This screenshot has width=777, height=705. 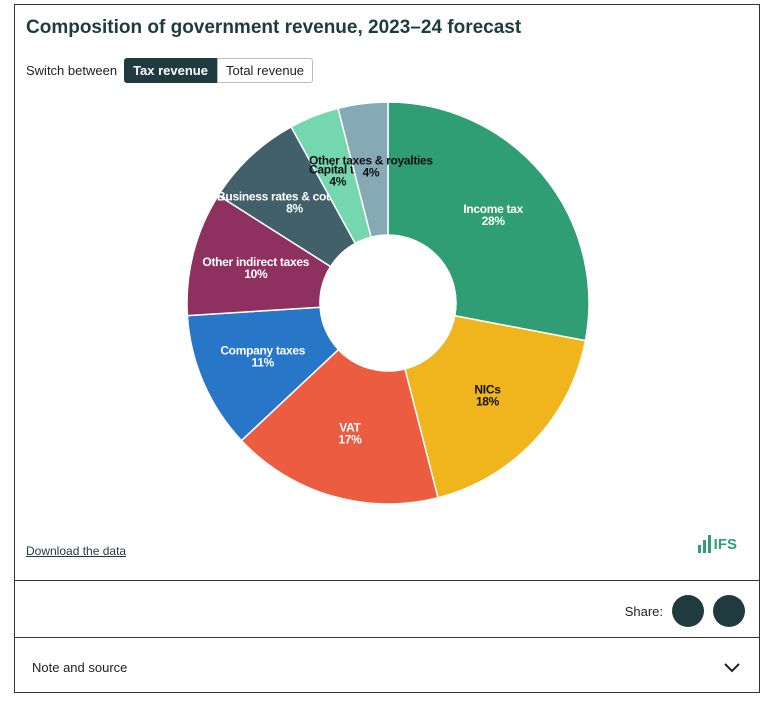 I want to click on value-label: 8%, so click(x=294, y=209).